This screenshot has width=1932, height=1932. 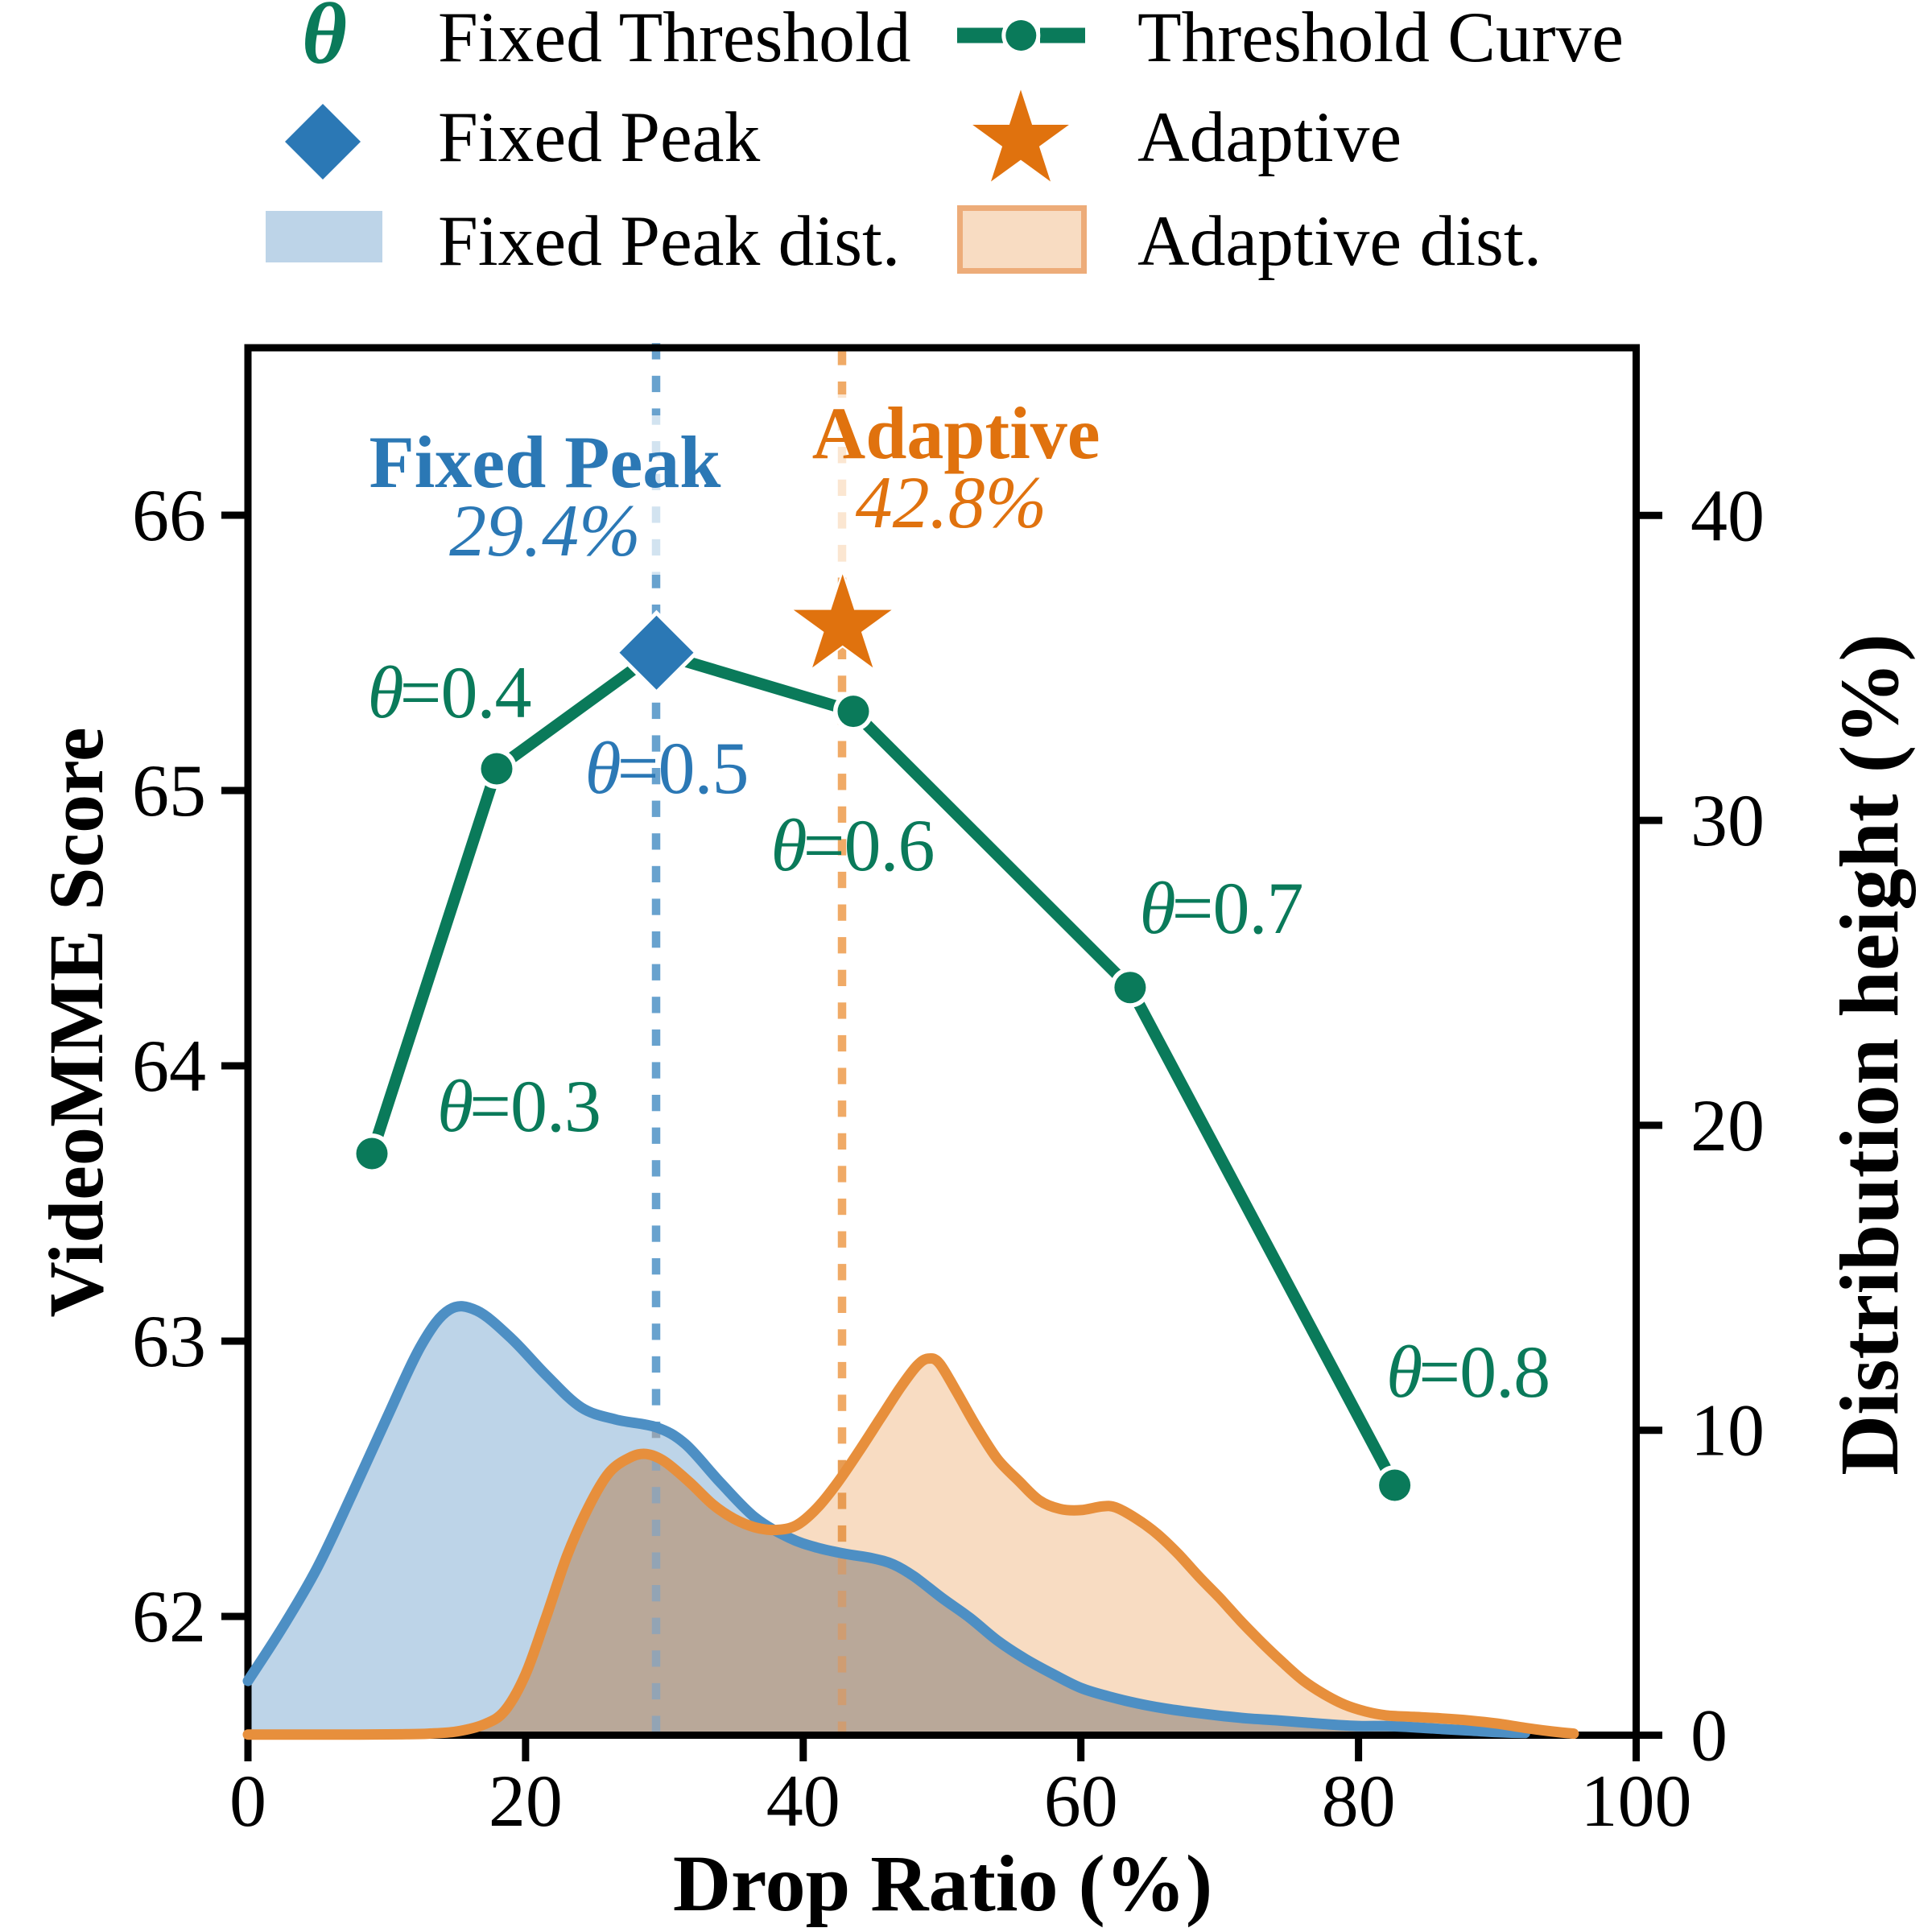 I want to click on svg-text: 100, so click(x=1636, y=1801).